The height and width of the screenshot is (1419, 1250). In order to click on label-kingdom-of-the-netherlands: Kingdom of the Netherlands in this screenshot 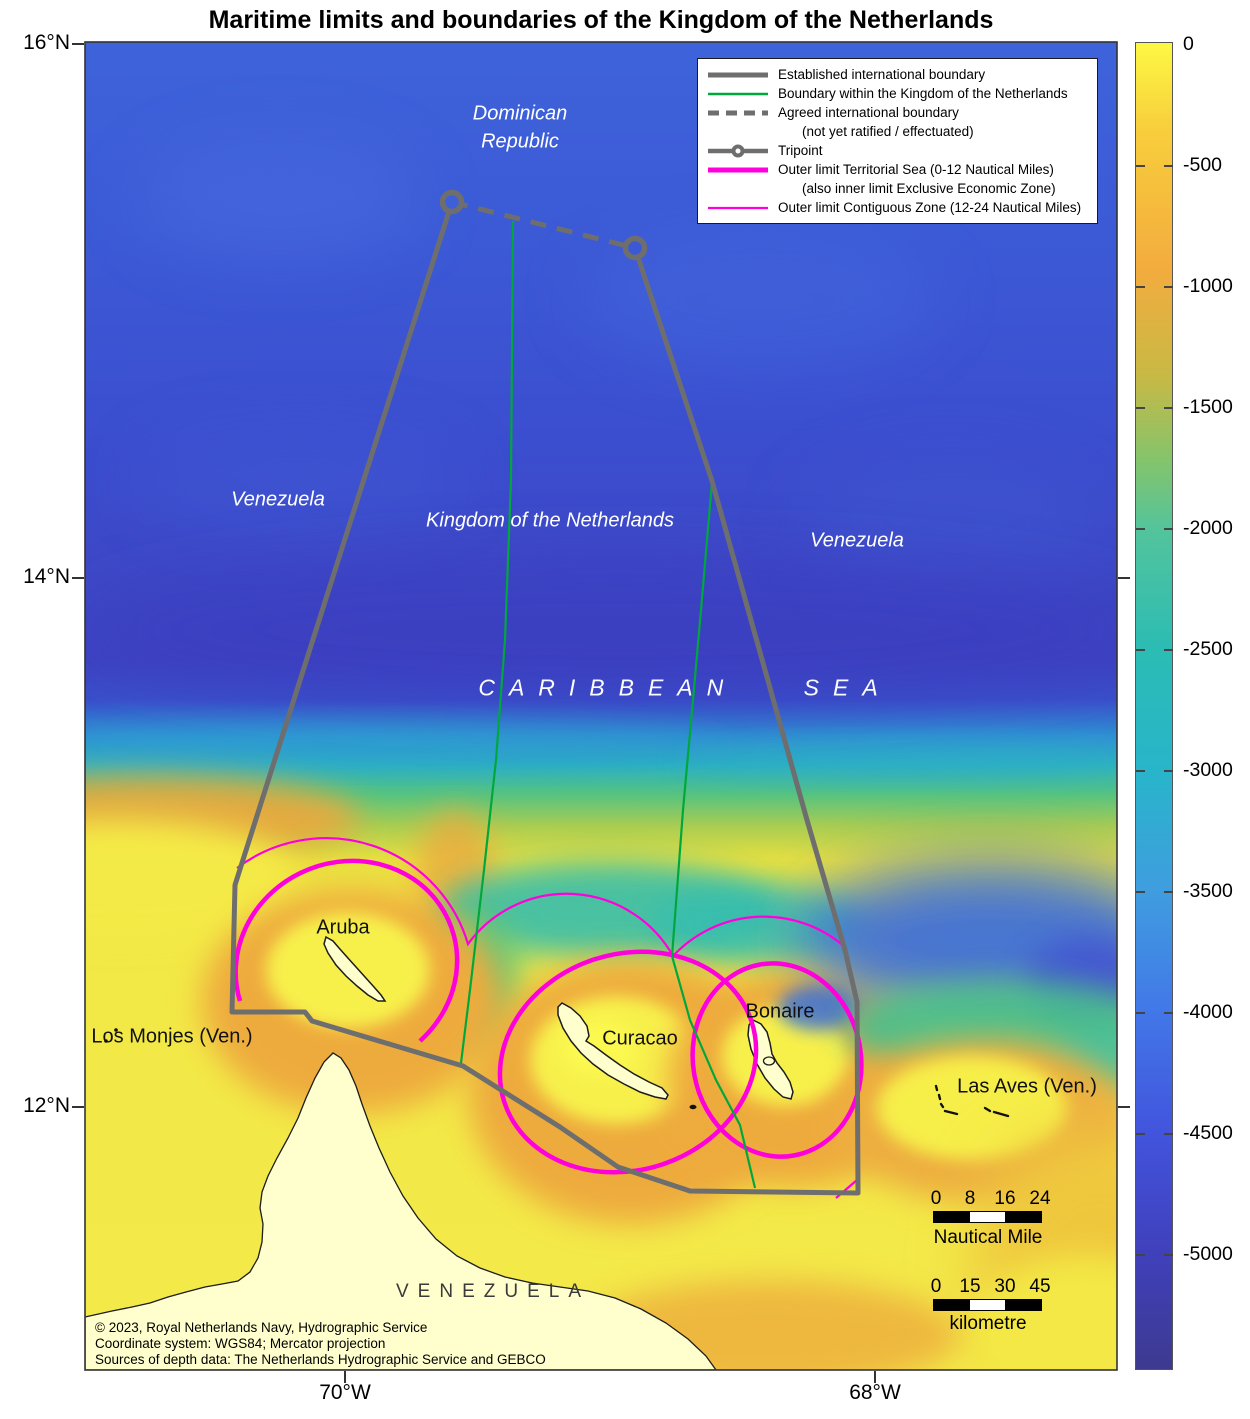, I will do `click(550, 520)`.